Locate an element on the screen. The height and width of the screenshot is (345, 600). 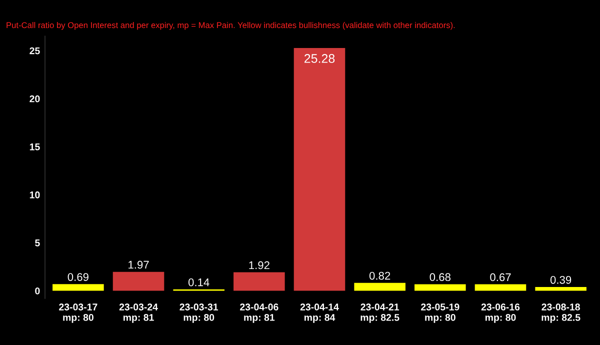
y-tick-label: 10 is located at coordinates (35, 194).